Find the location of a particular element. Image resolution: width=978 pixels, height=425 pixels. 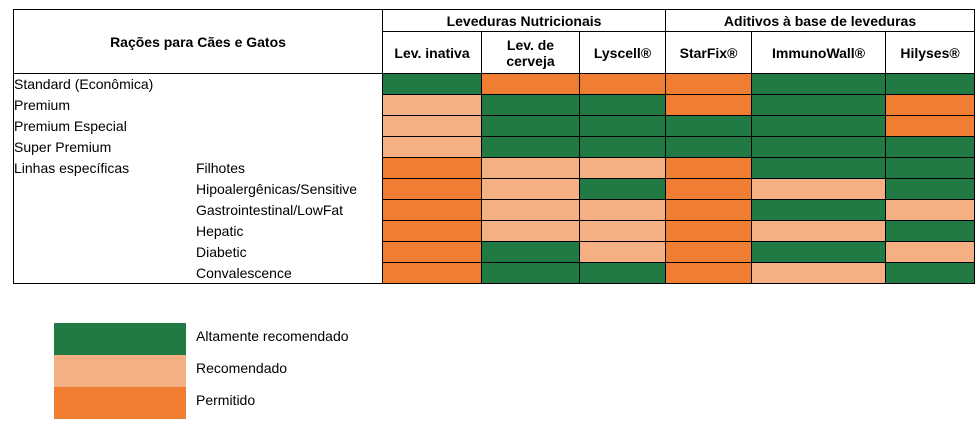

table-row: Diabetic is located at coordinates (494, 252).